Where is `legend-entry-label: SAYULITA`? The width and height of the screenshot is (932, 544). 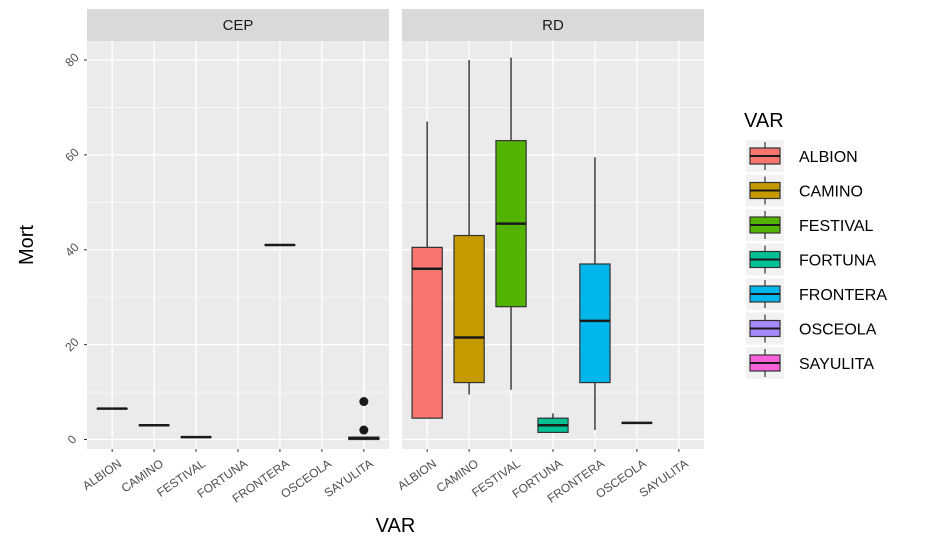 legend-entry-label: SAYULITA is located at coordinates (836, 364).